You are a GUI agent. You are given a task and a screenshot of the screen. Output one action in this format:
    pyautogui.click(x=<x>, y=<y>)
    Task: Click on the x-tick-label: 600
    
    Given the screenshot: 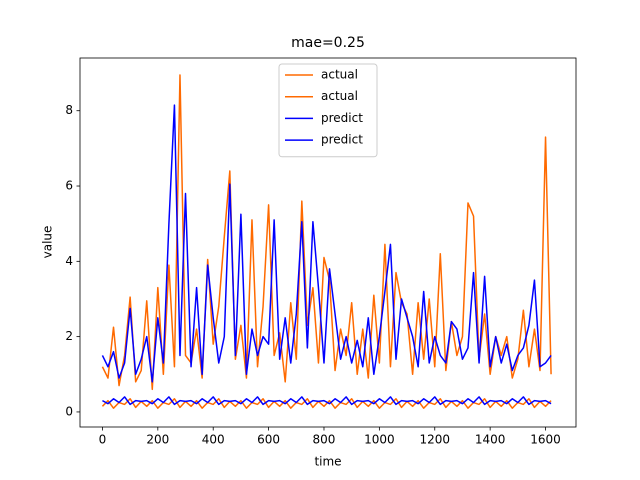 What is the action you would take?
    pyautogui.click(x=268, y=440)
    